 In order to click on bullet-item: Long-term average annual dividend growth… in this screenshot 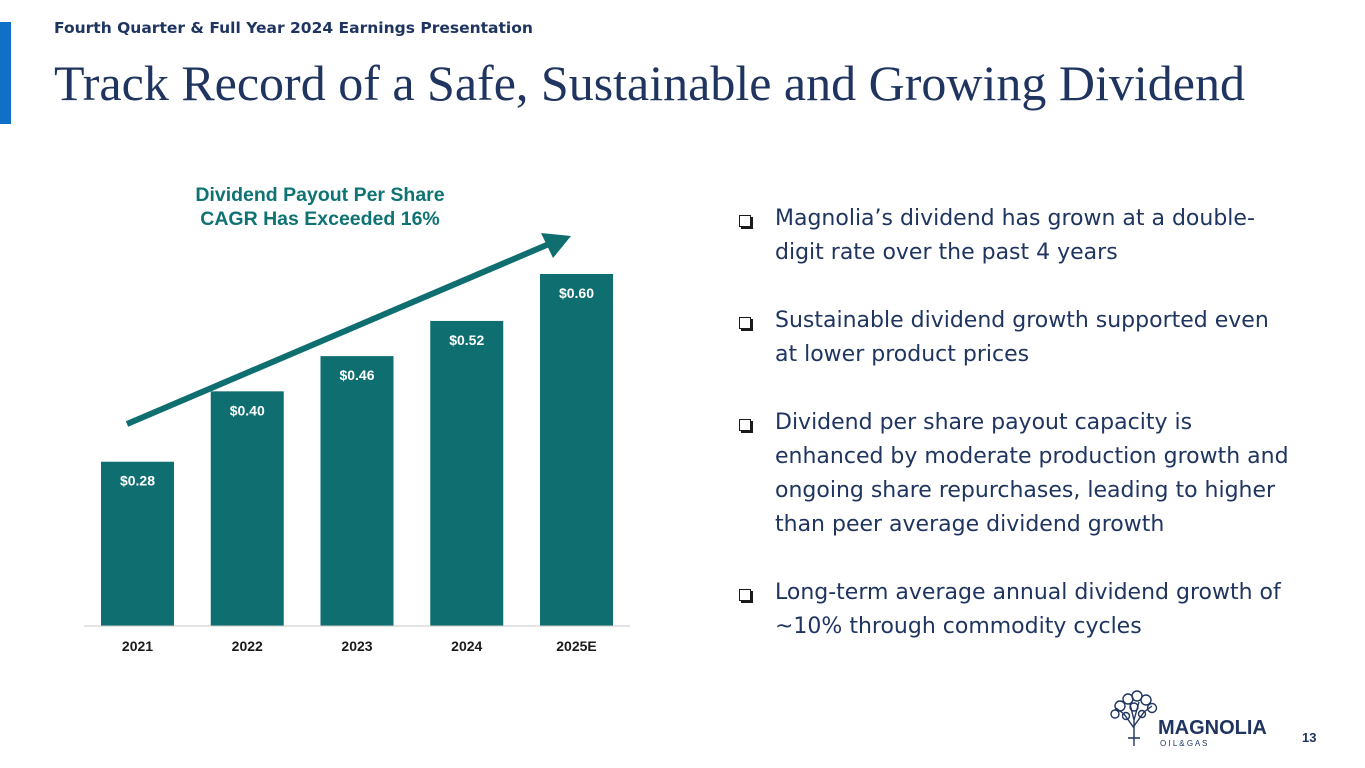, I will do `click(1017, 610)`.